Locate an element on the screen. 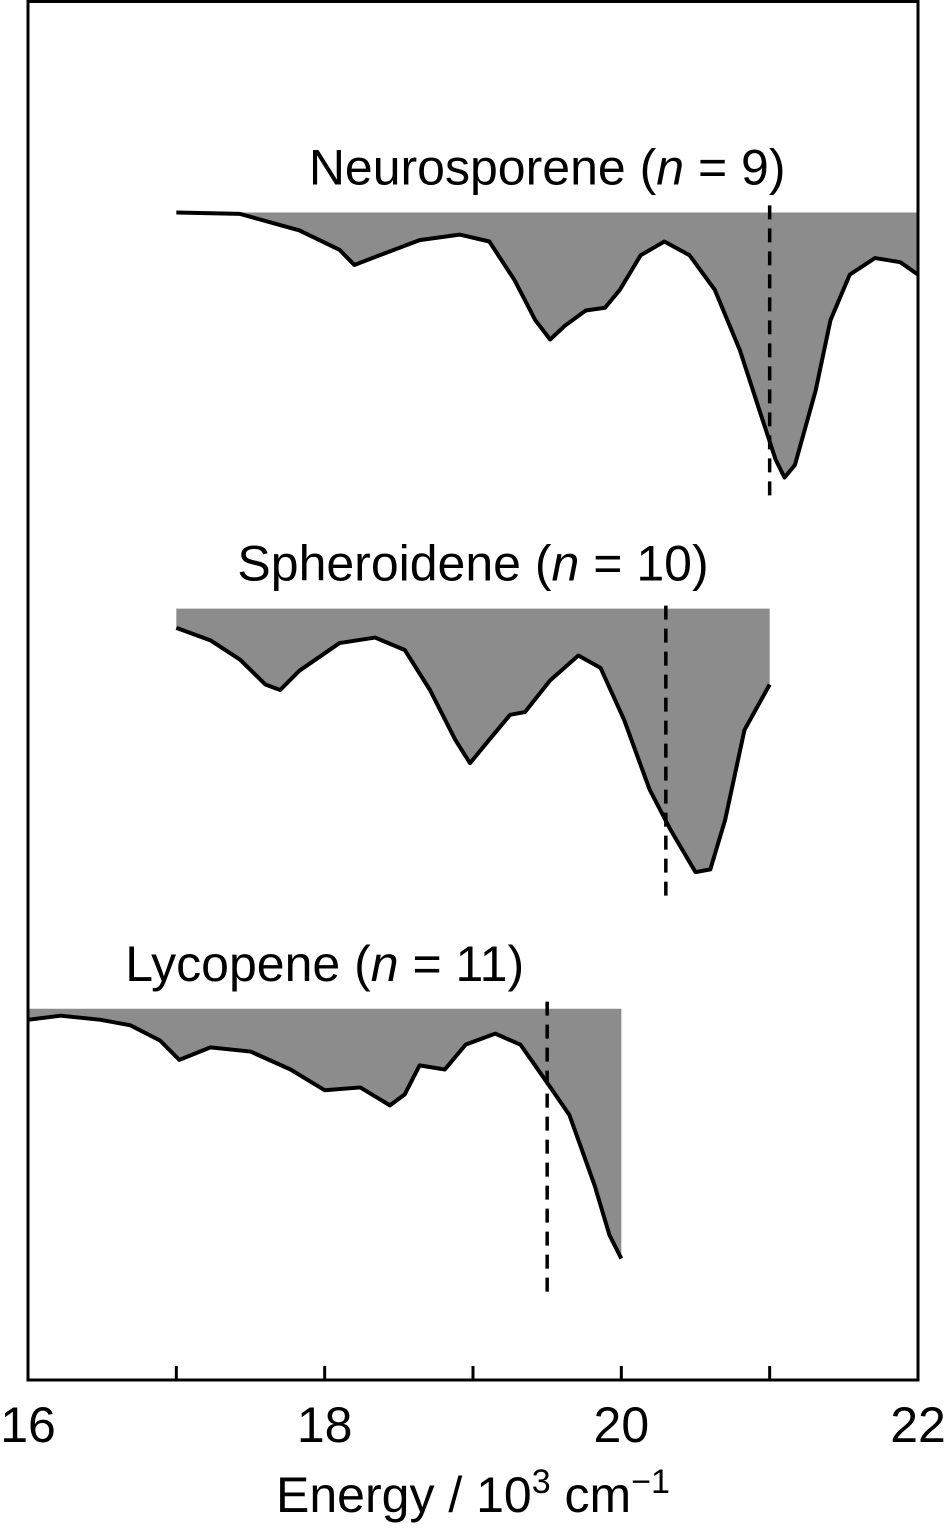 This screenshot has height=1531, width=948. label-part: cm is located at coordinates (591, 1495).